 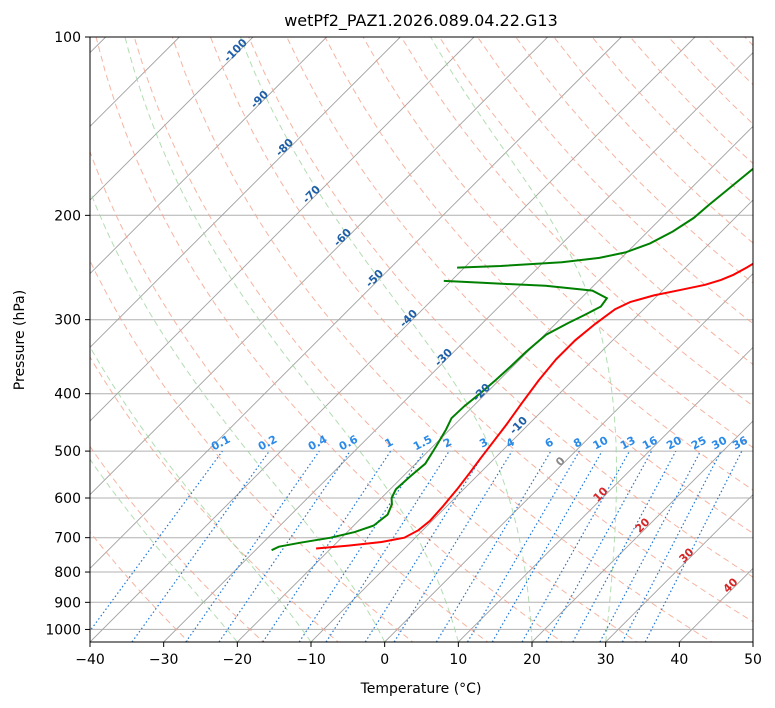 What do you see at coordinates (518, 425) in the screenshot?
I see `dry-adiabat-label: -10` at bounding box center [518, 425].